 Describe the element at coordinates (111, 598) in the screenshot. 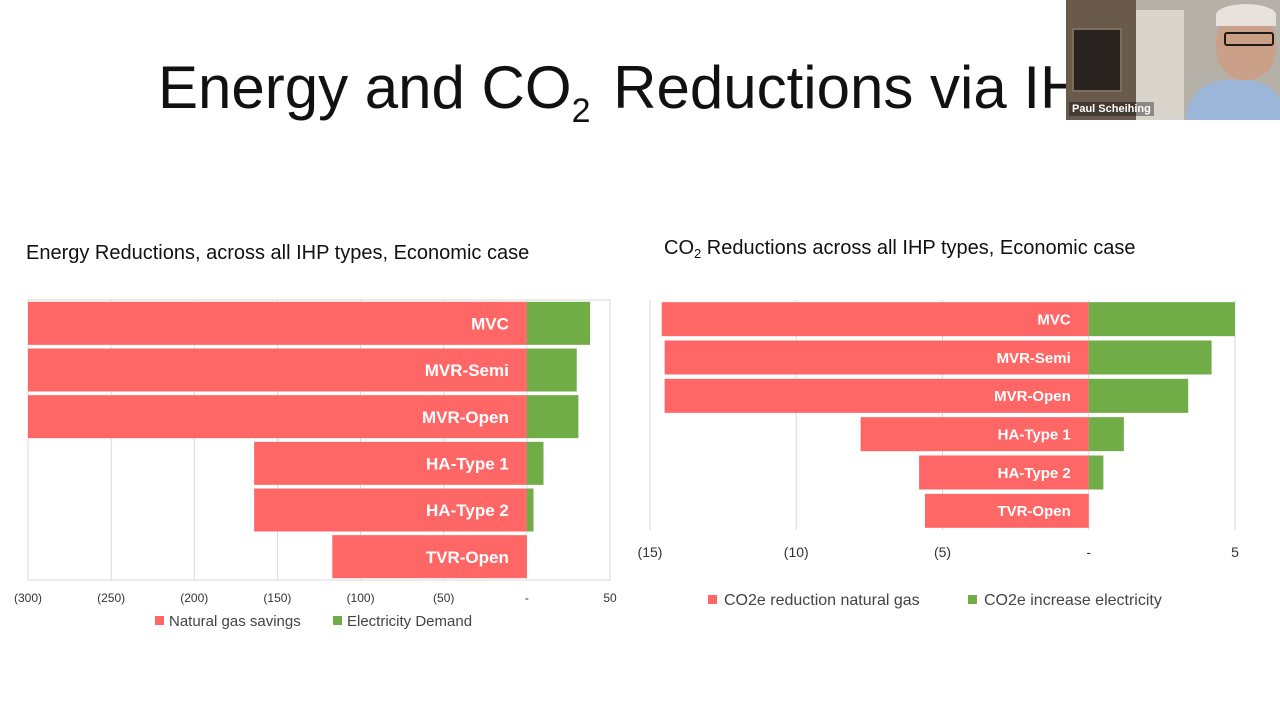

I see `x-tick-label: (250)` at that location.